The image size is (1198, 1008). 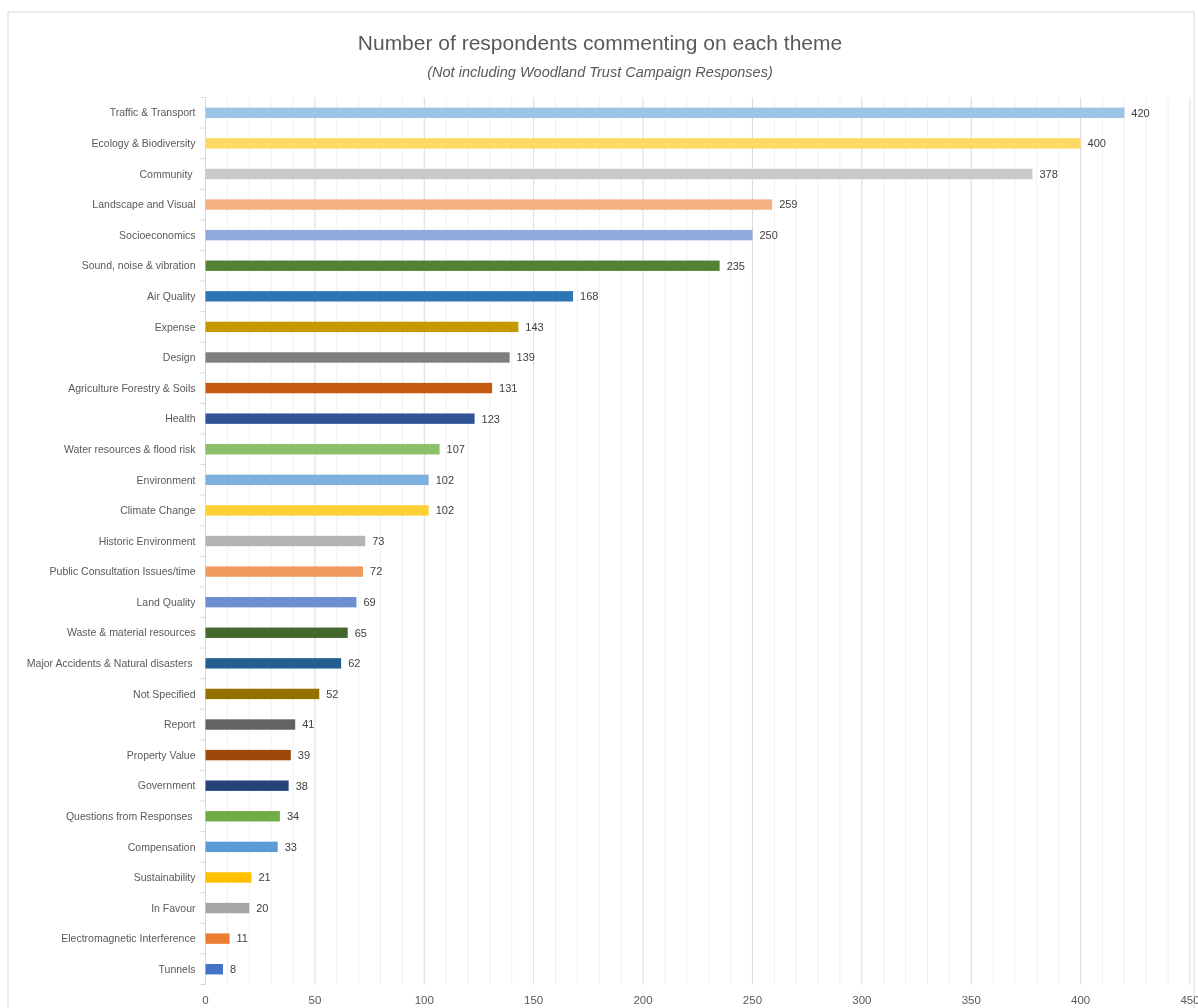 I want to click on y-tick-label: Climate Change, so click(x=158, y=510).